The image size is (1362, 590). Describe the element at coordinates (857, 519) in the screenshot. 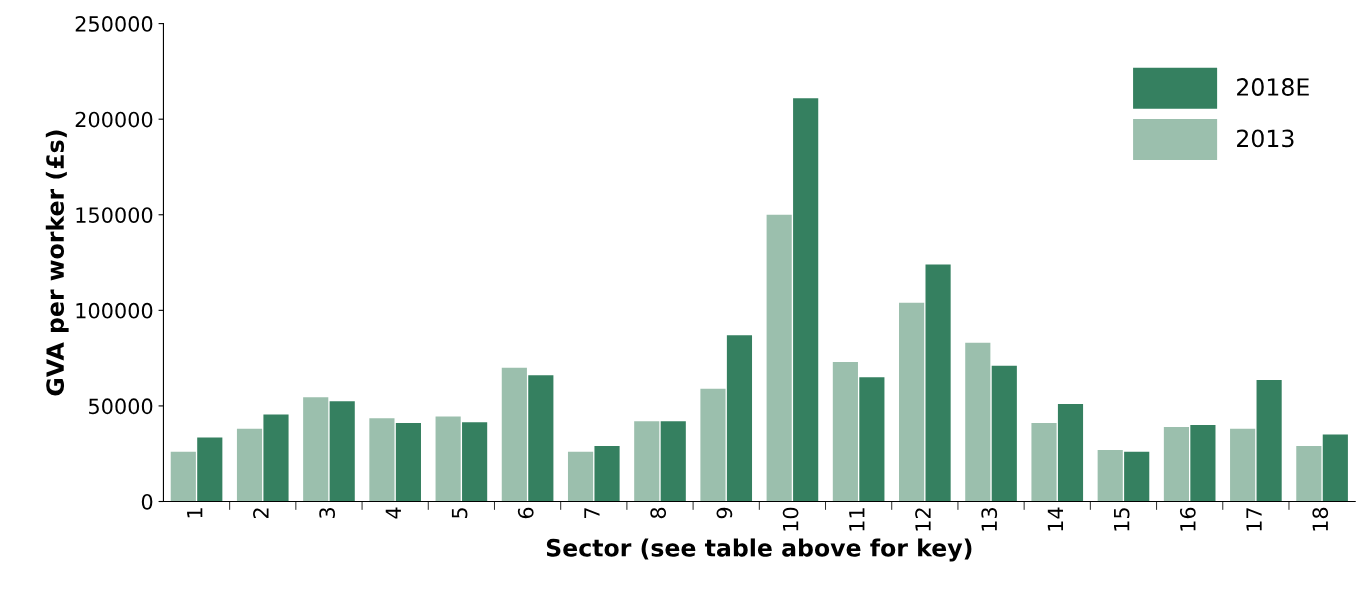

I see `x-tick-label: 11` at that location.